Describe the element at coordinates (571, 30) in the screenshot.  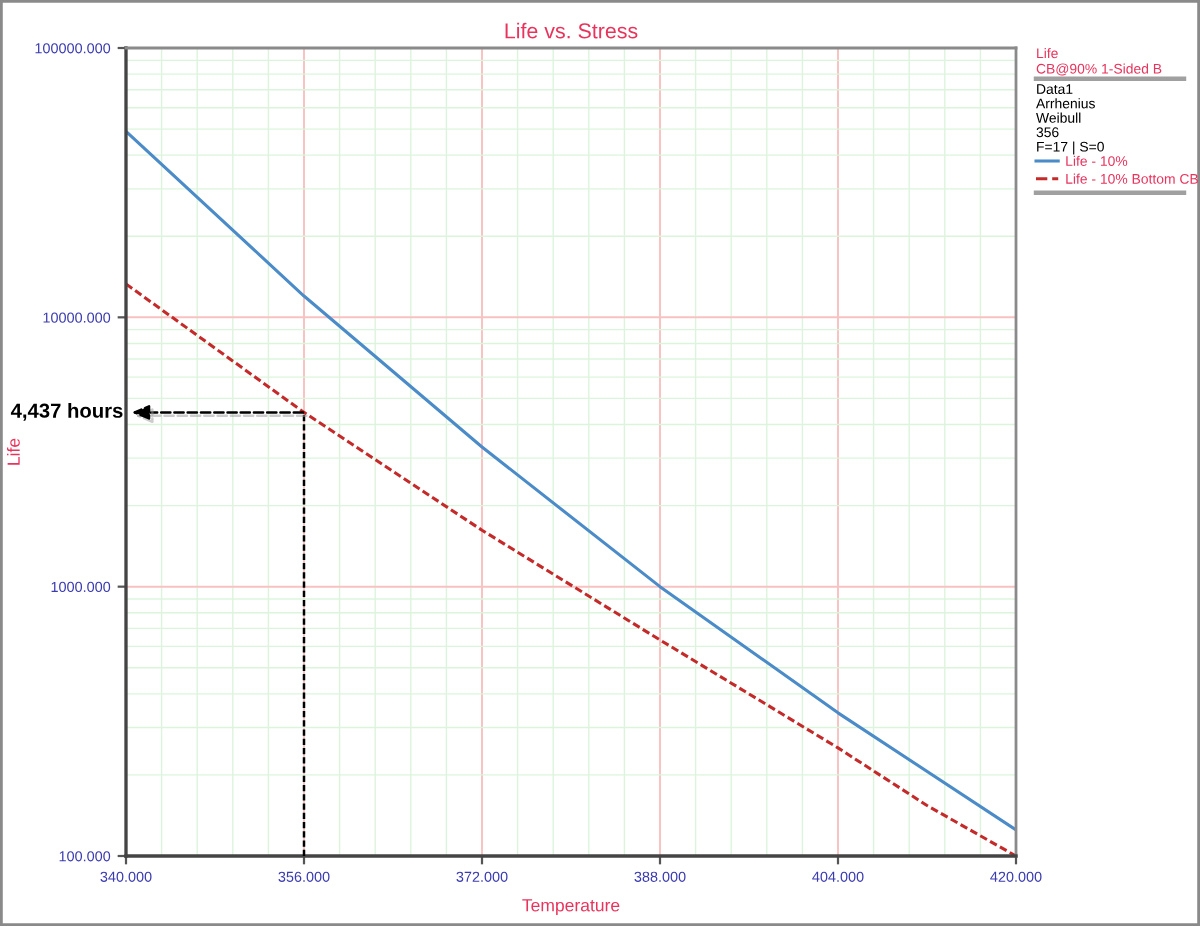
I see `chart-title: Life vs. Stress` at that location.